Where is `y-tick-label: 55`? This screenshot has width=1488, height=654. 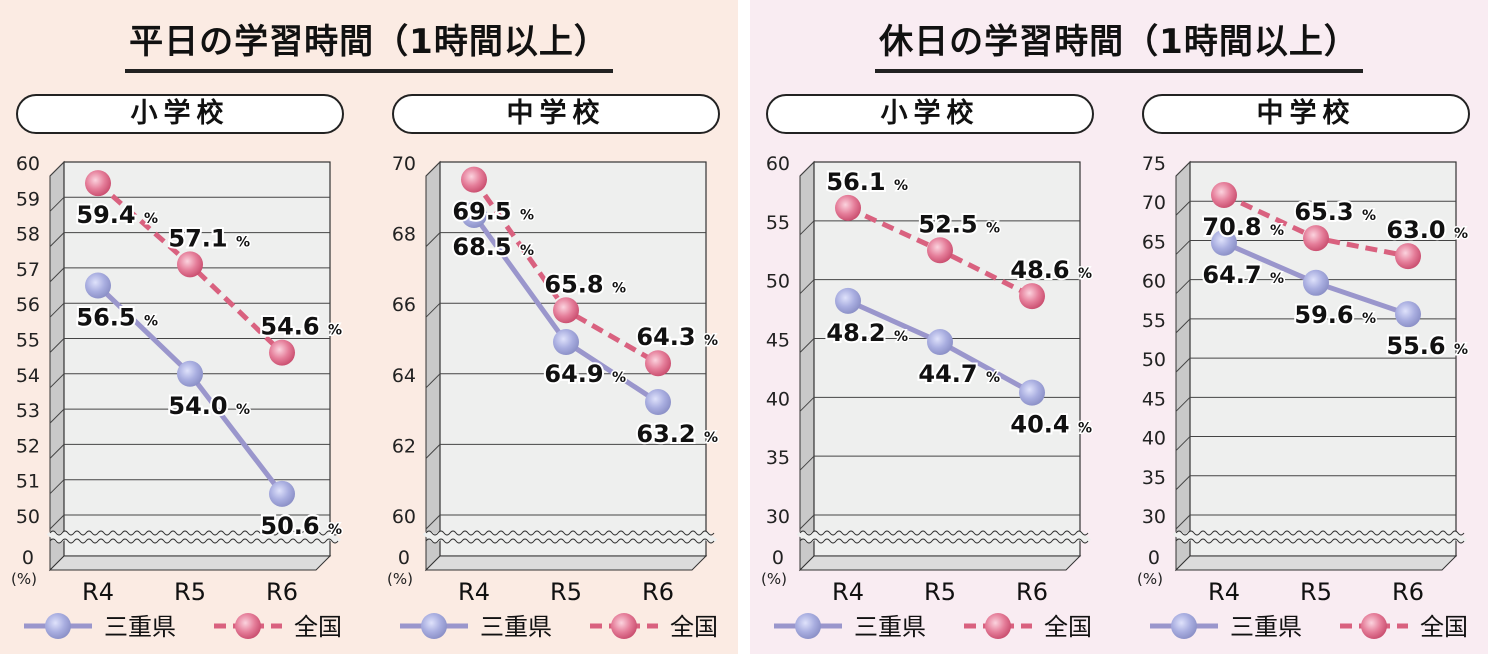 y-tick-label: 55 is located at coordinates (778, 223).